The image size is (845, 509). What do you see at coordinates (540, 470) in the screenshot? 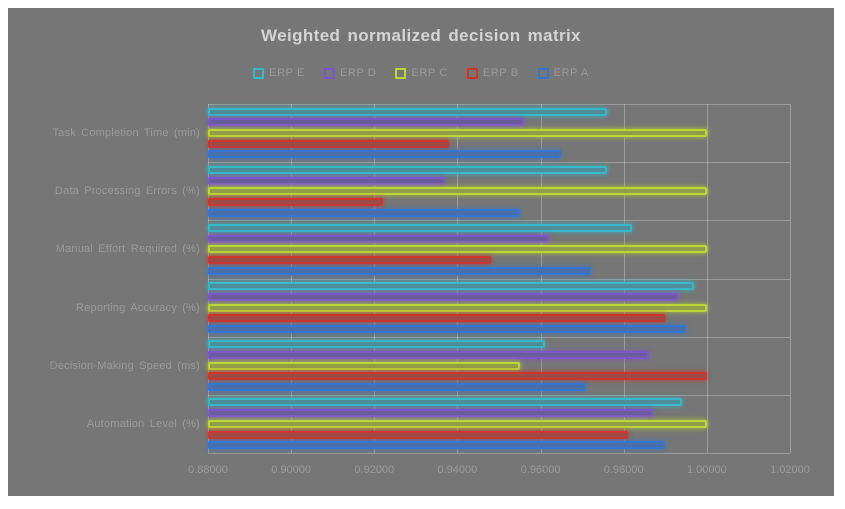
I see `x-tick-label: 0.96000` at bounding box center [540, 470].